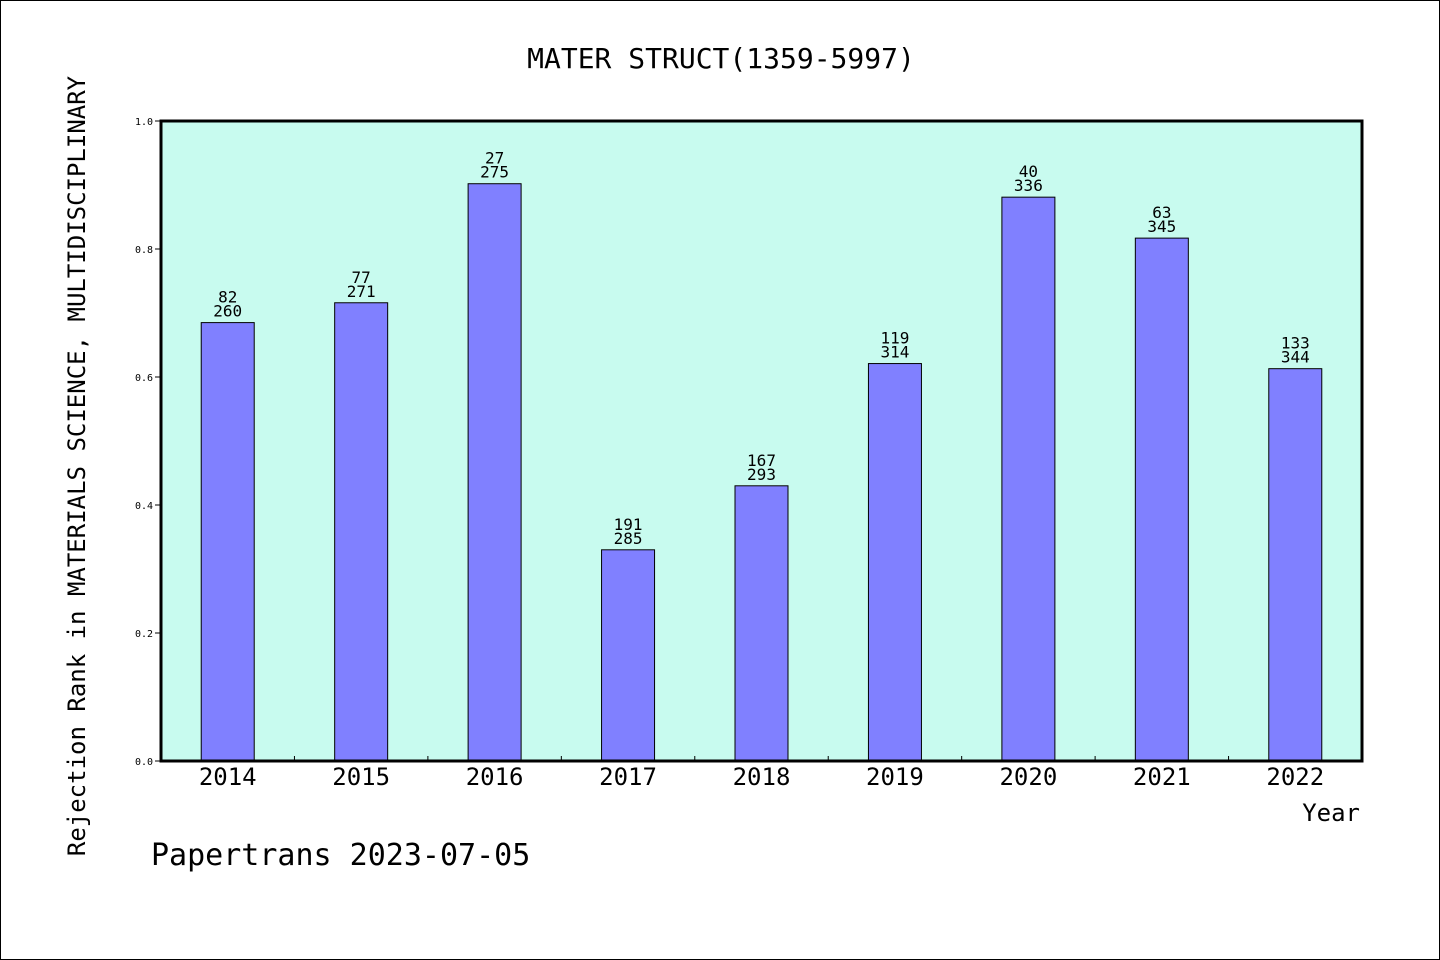  What do you see at coordinates (761, 460) in the screenshot?
I see `bar-rank-label: 167` at bounding box center [761, 460].